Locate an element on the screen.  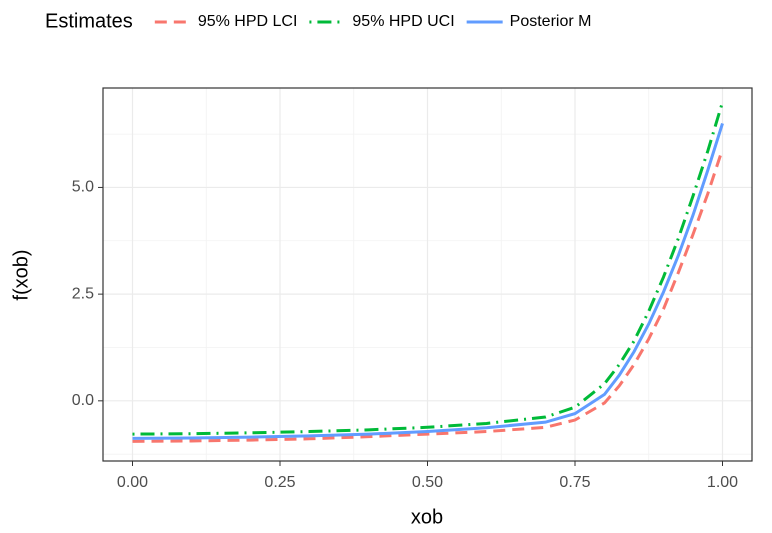
x-tick-label: 1.00 is located at coordinates (722, 482).